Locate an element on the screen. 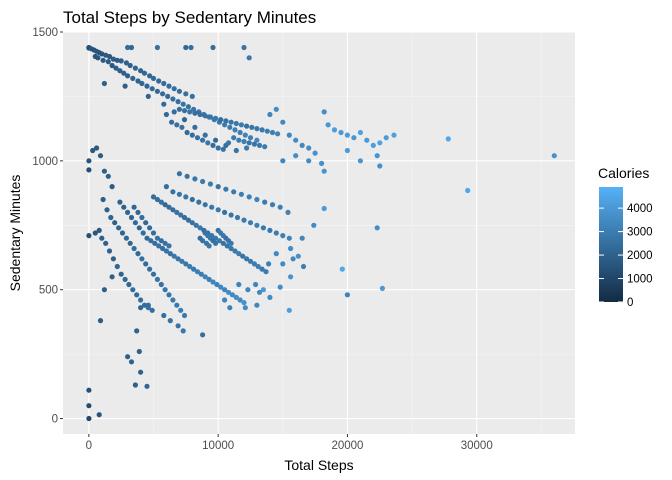  x-tick-label: 10000 is located at coordinates (218, 446).